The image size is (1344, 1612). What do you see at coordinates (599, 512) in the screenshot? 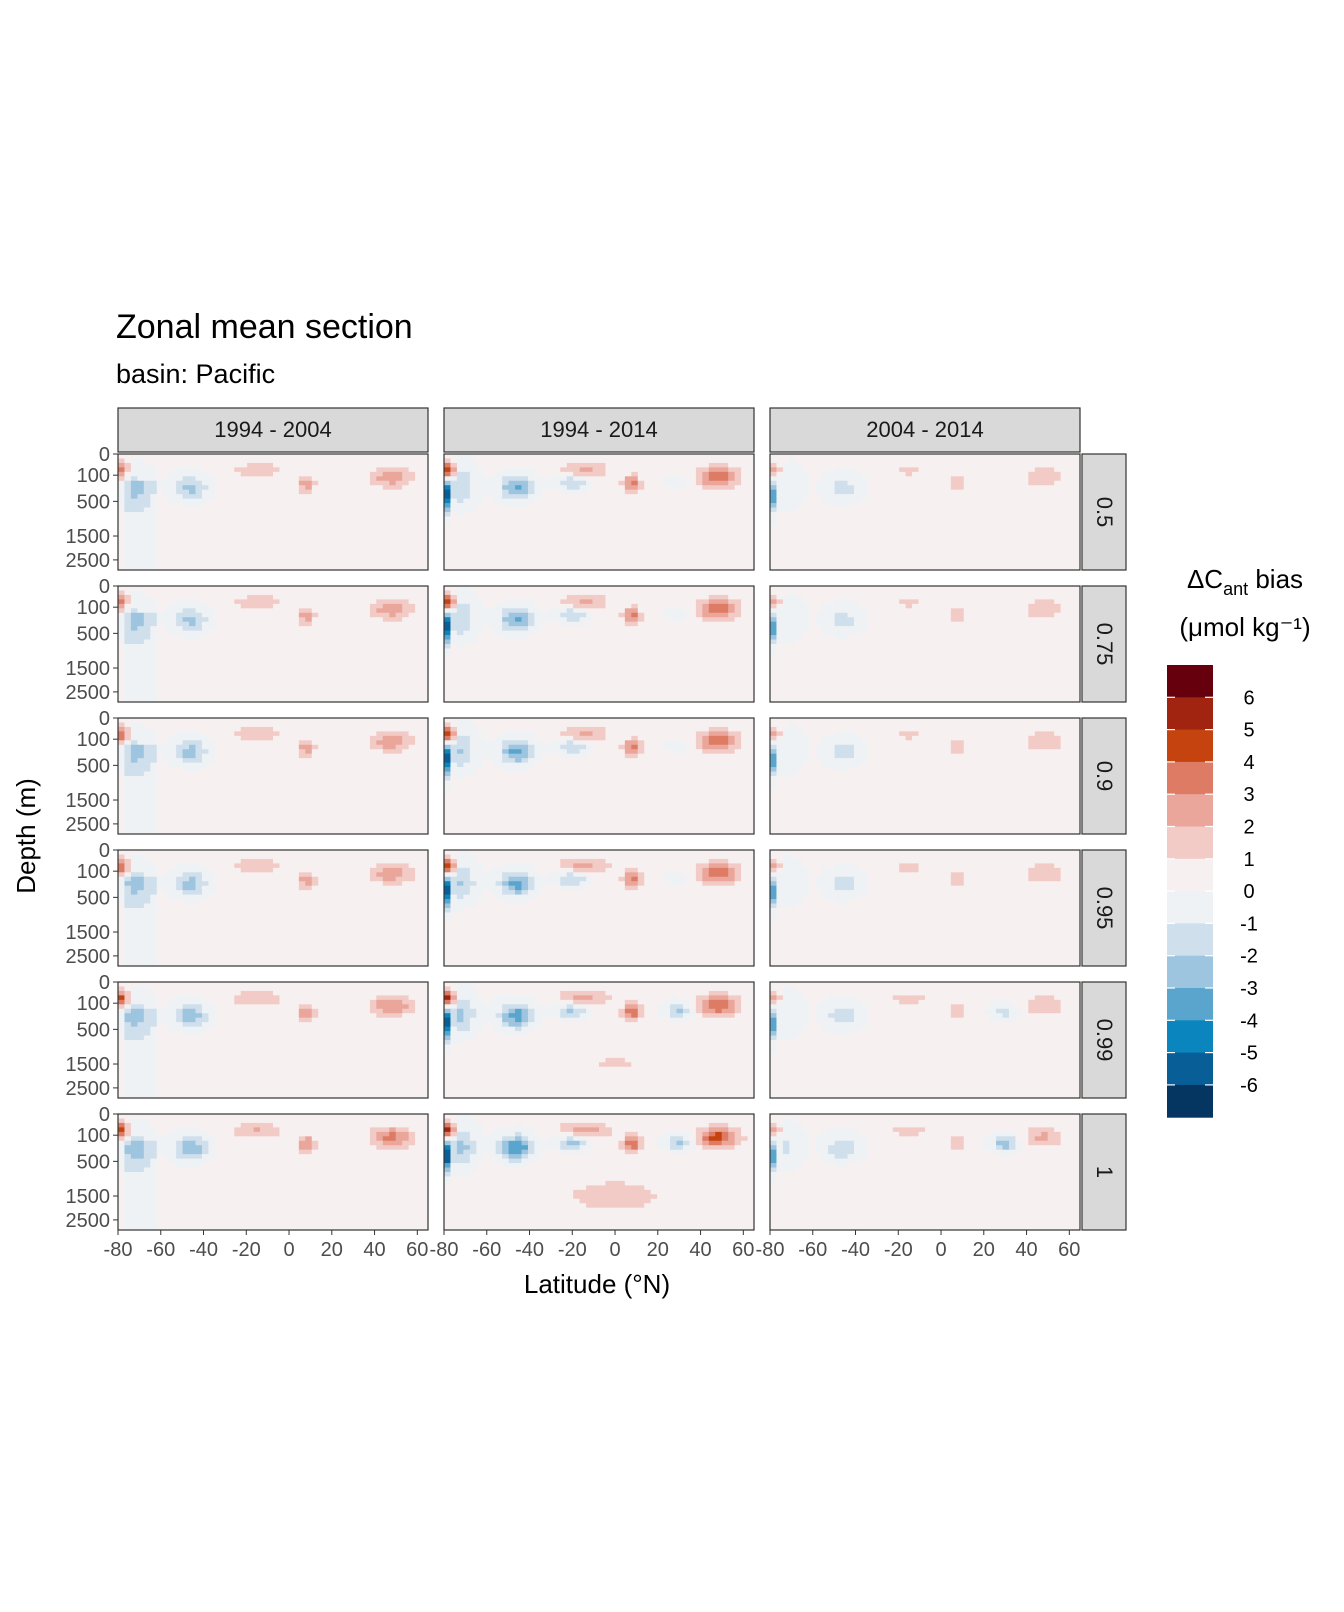
I see `facet-panel` at bounding box center [599, 512].